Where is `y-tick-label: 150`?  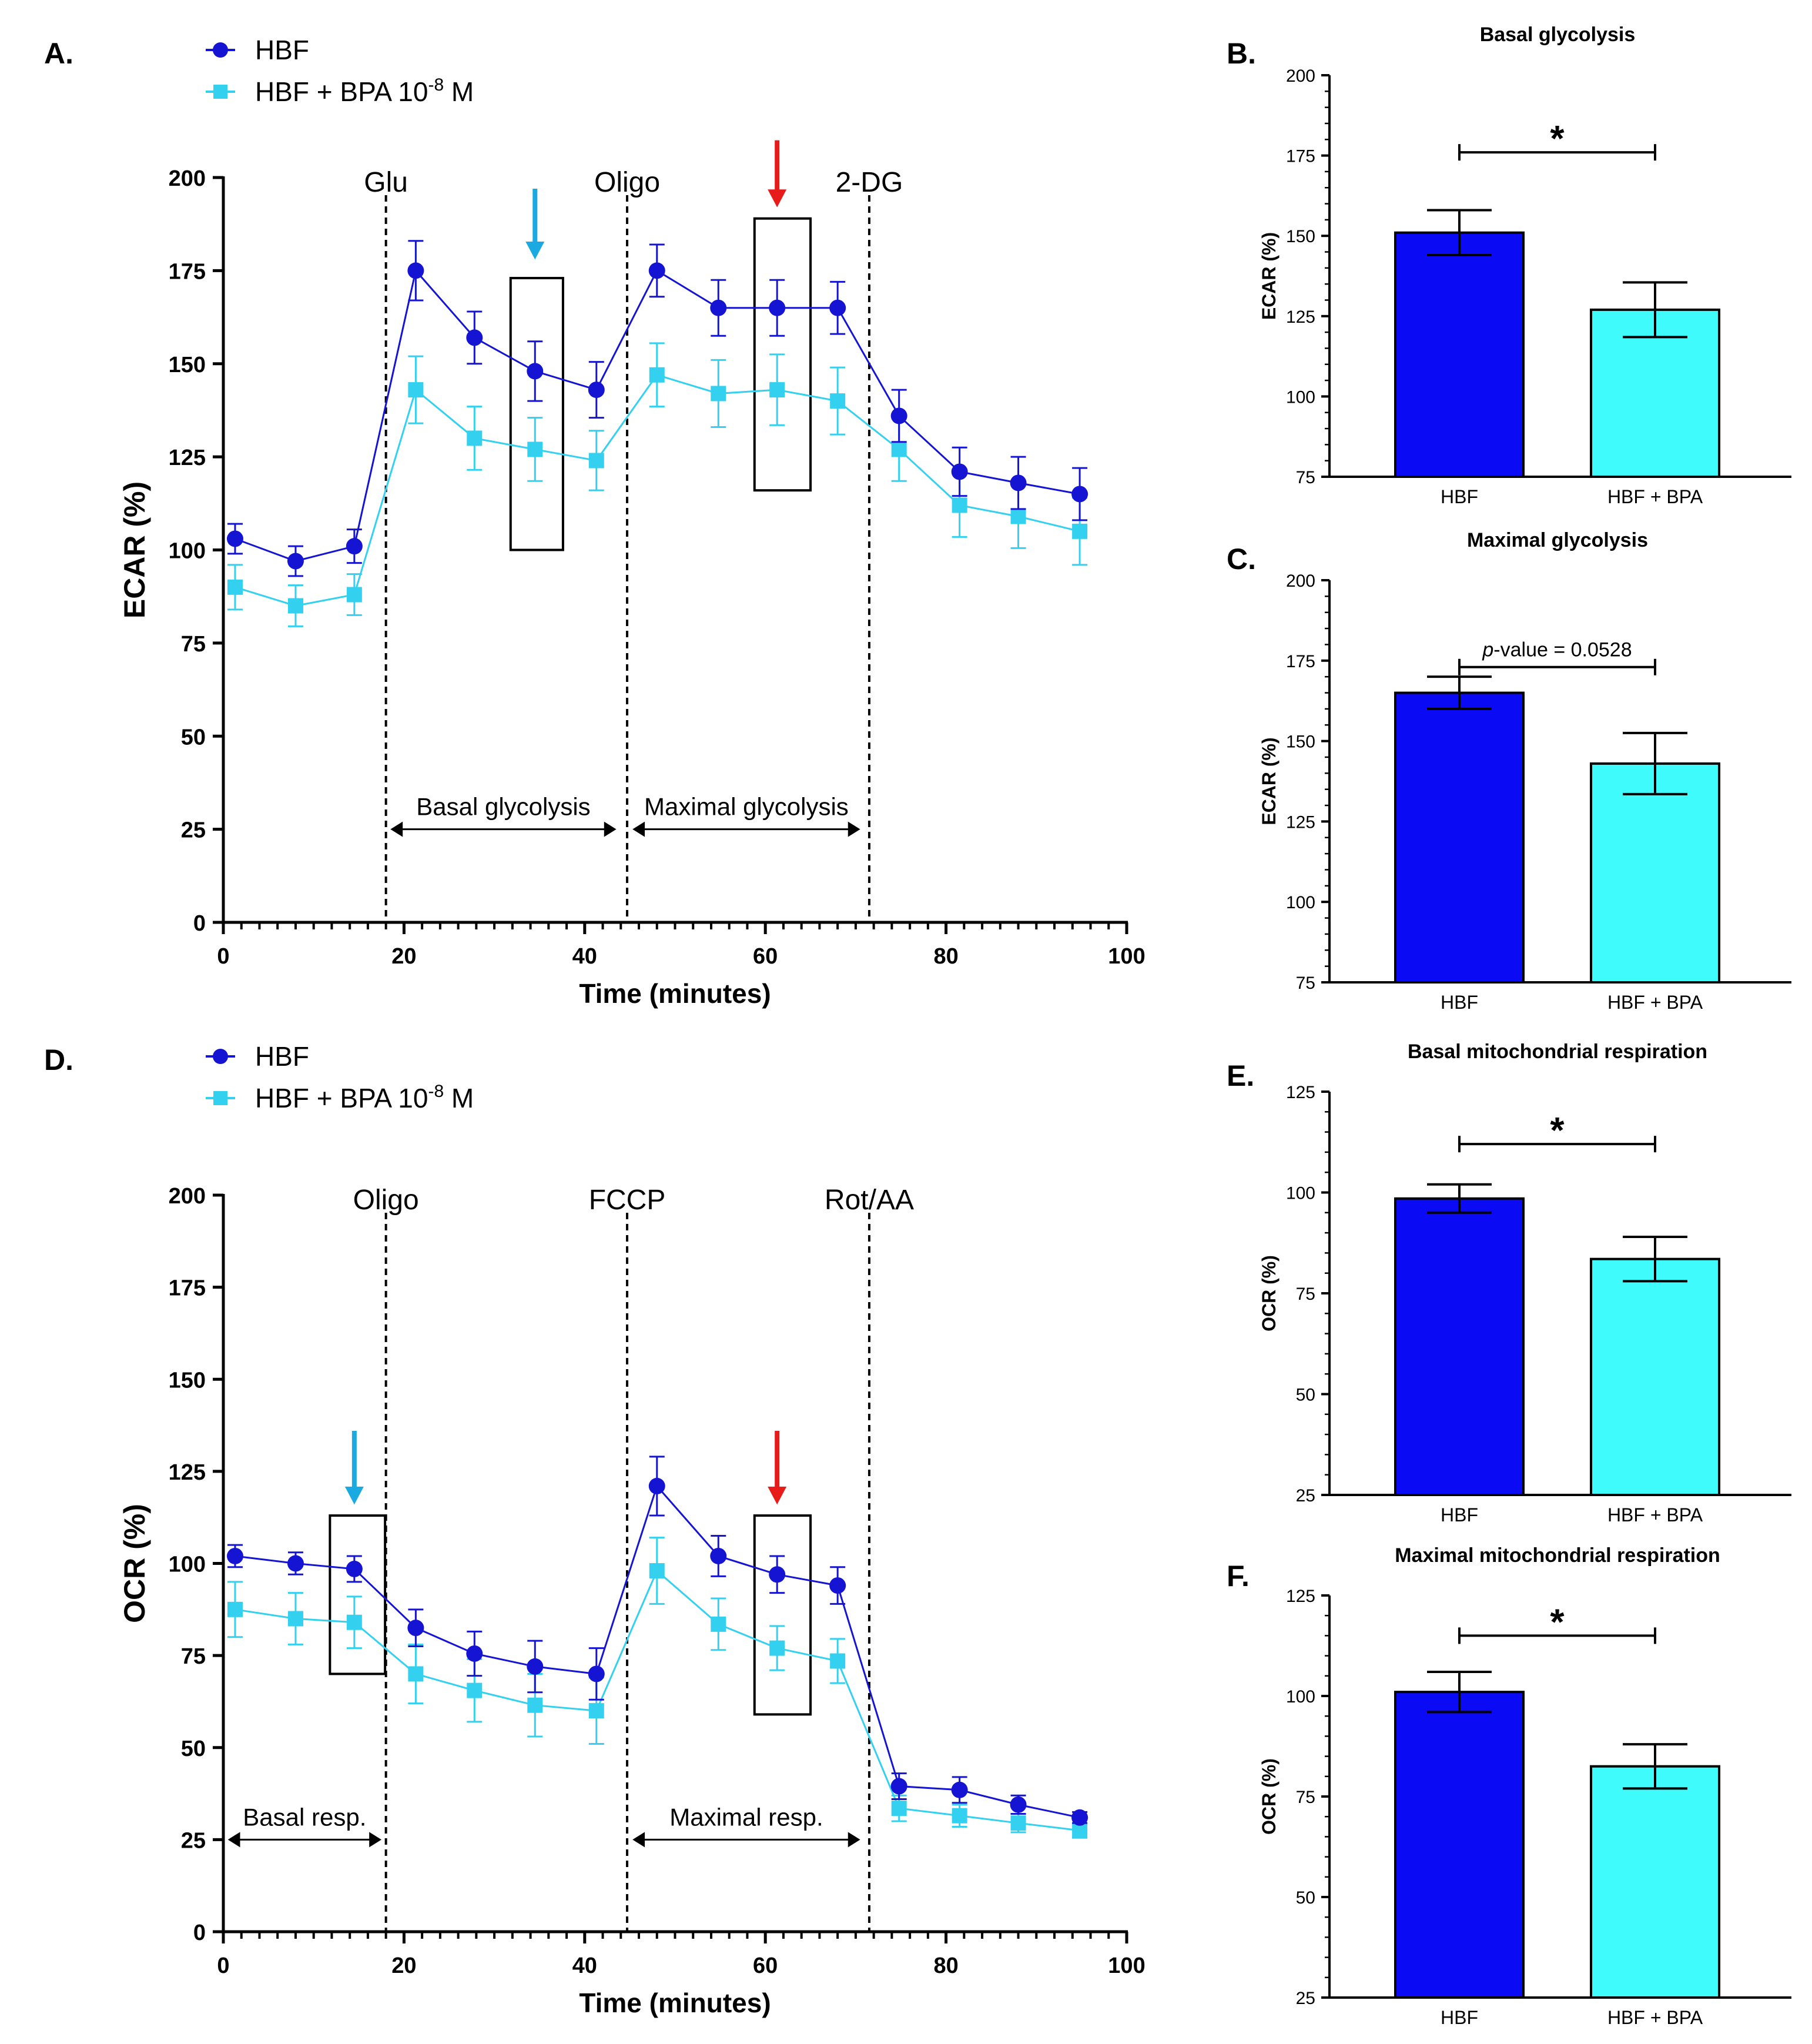 y-tick-label: 150 is located at coordinates (187, 1381).